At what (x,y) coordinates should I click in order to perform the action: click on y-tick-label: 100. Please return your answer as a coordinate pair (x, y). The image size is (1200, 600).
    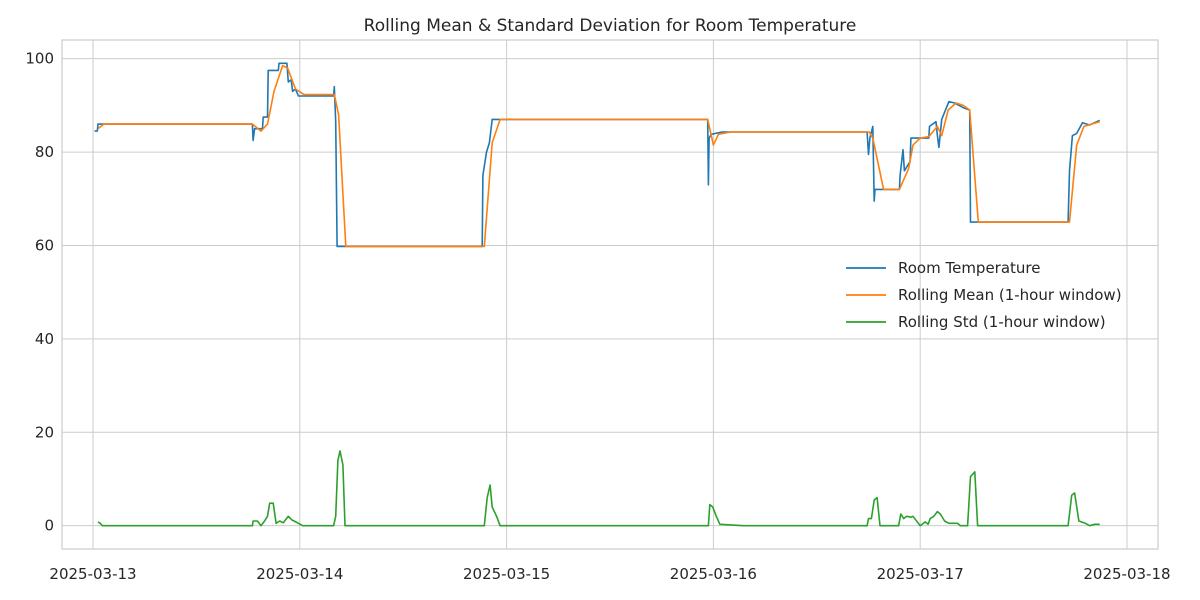
    Looking at the image, I should click on (39, 59).